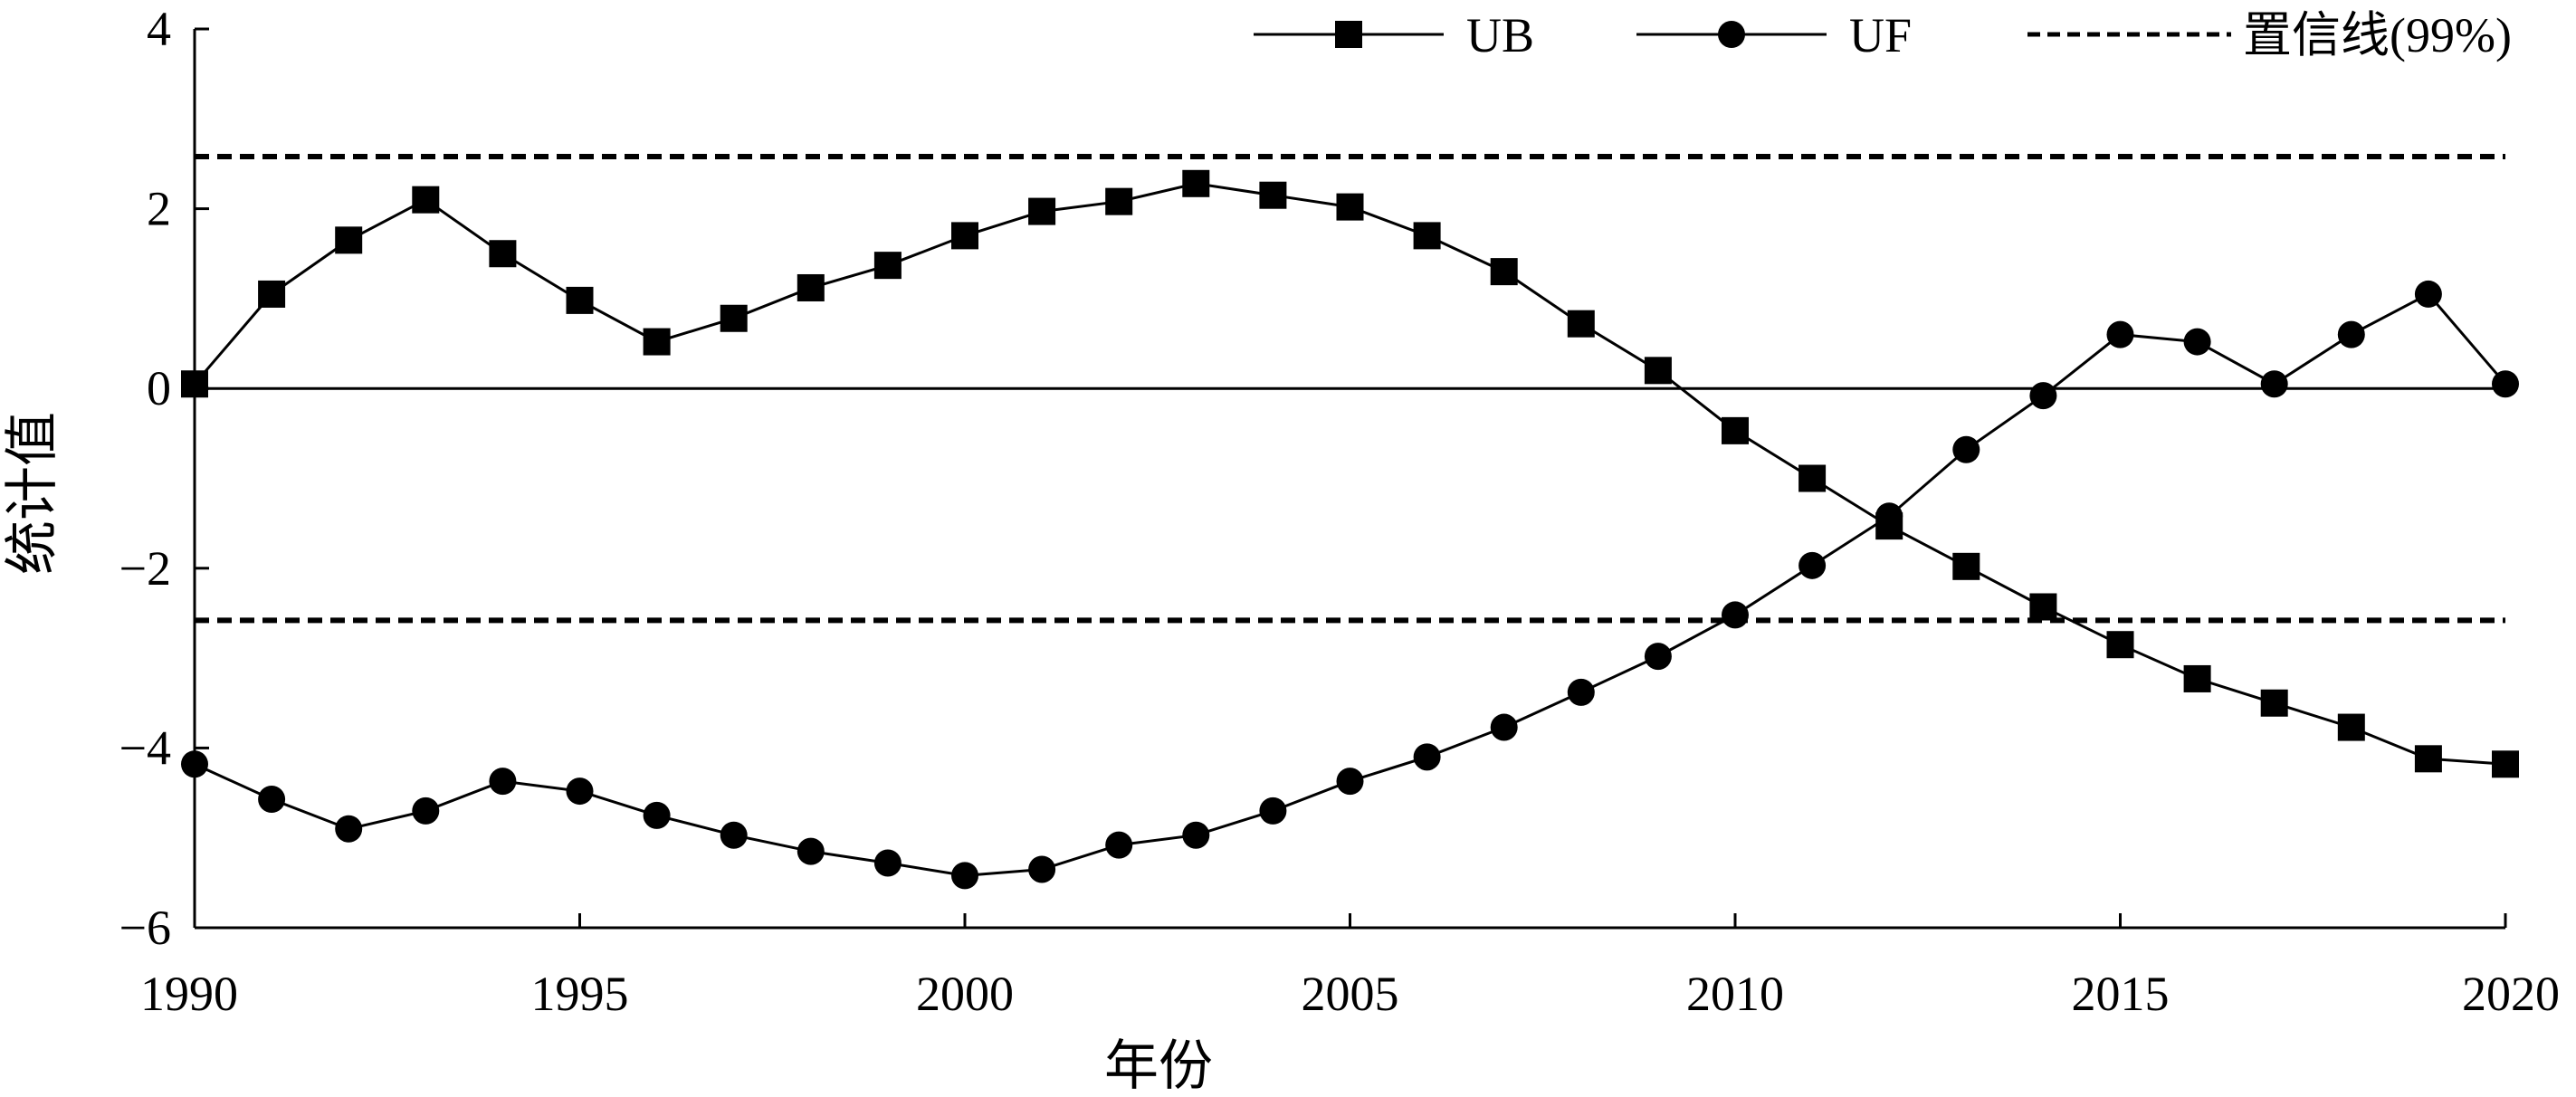 This screenshot has height=1097, width=2576. Describe the element at coordinates (2511, 994) in the screenshot. I see `x-tick-label: 2020` at that location.